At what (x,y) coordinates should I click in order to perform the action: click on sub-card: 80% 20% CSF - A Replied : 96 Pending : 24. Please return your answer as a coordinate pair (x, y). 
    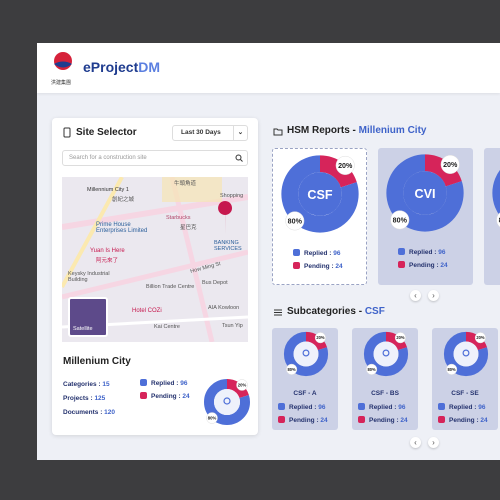
    Looking at the image, I should click on (305, 379).